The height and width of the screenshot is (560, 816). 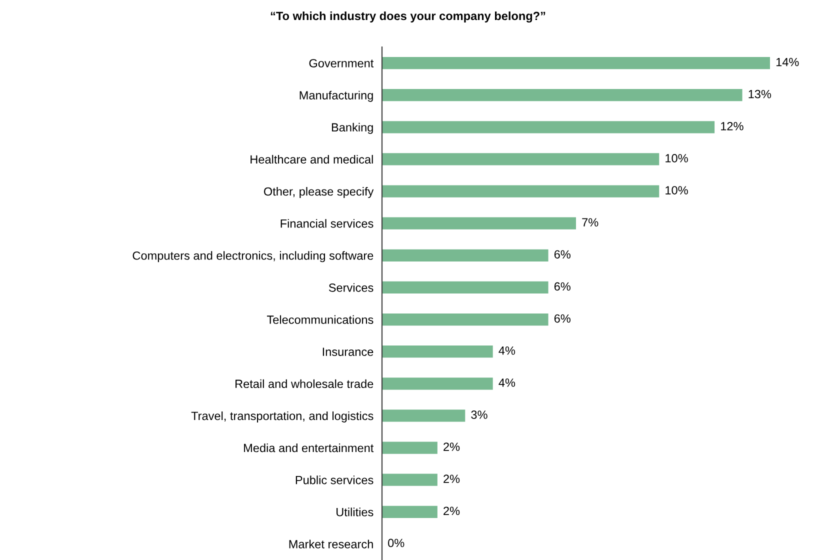 I want to click on data-label: 7%, so click(x=590, y=222).